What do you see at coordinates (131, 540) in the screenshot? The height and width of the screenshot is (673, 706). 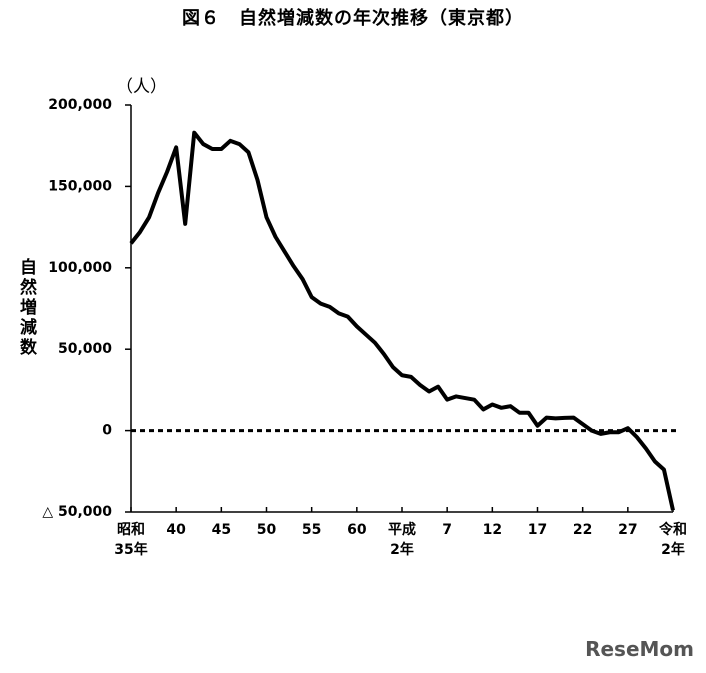 I see `x-tick-label: 昭和 35年` at bounding box center [131, 540].